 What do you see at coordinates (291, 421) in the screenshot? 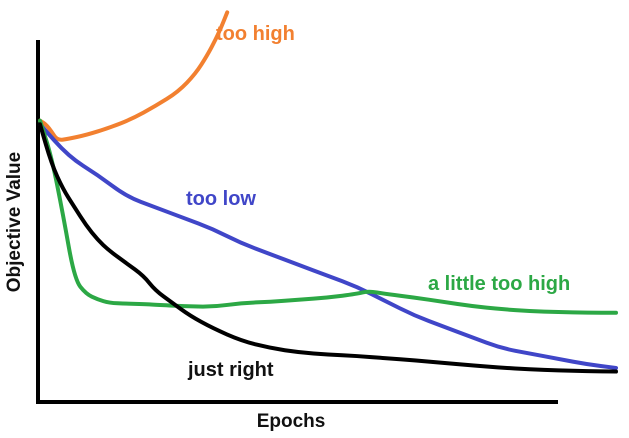
I see `x-axis-label: Epochs` at bounding box center [291, 421].